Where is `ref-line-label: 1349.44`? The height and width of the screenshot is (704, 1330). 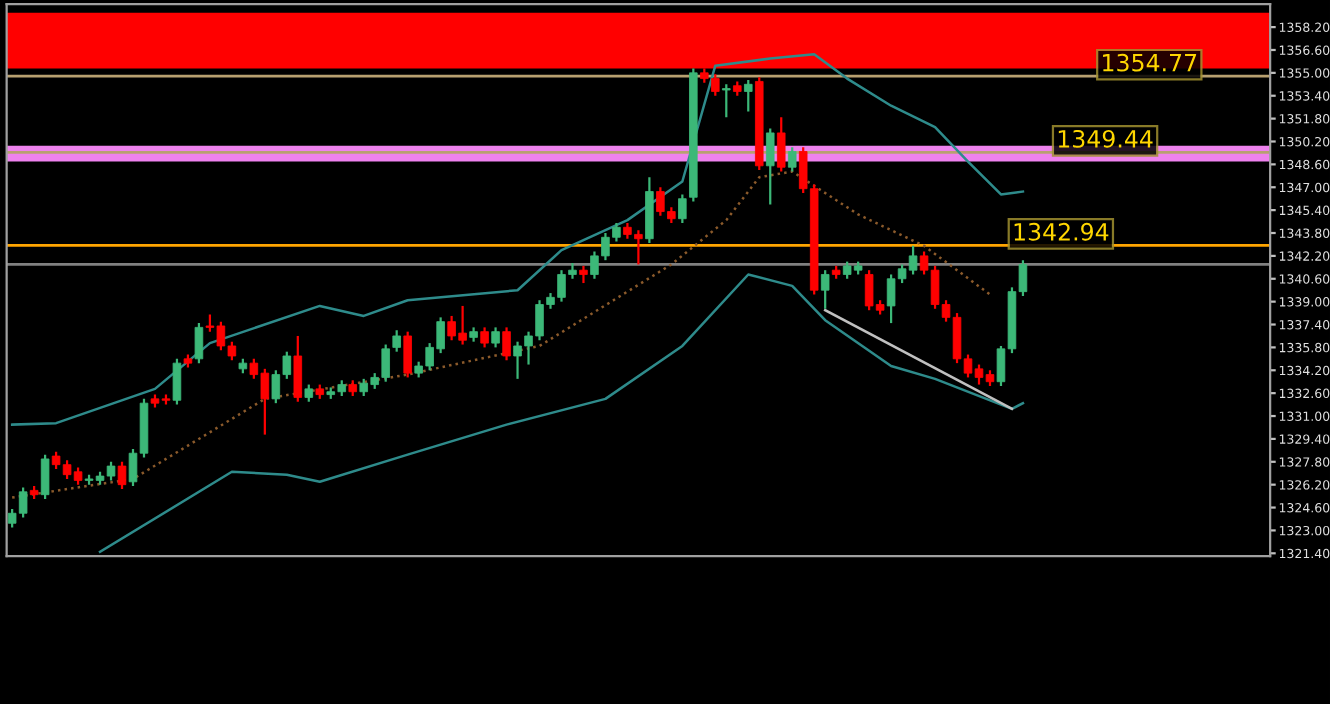
ref-line-label: 1349.44 is located at coordinates (1105, 138).